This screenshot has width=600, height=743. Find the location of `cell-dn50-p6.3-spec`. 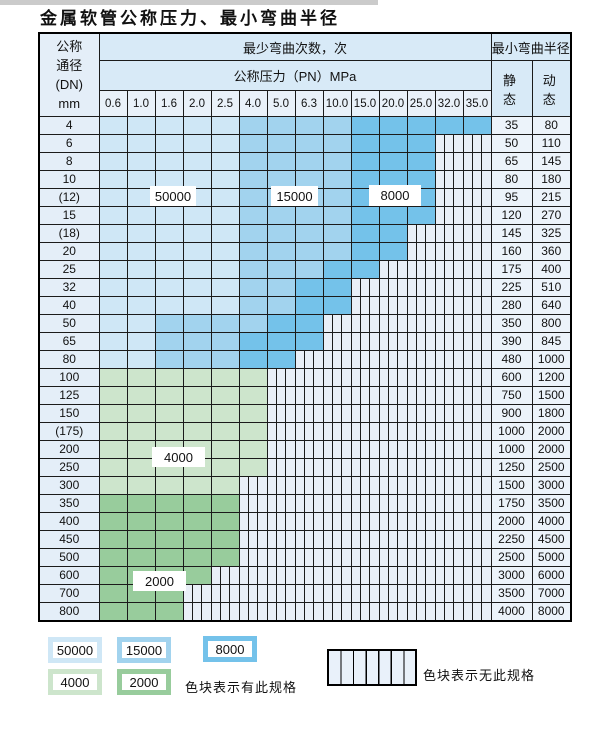

cell-dn50-p6.3-spec is located at coordinates (309, 323).